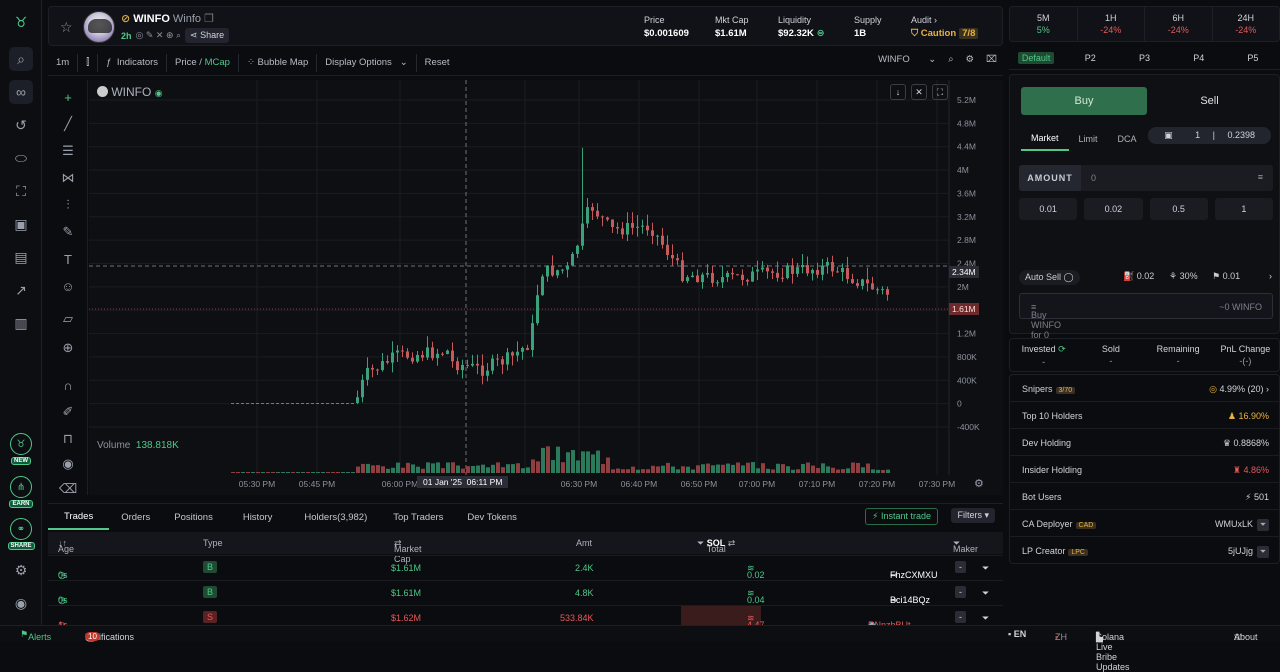 The height and width of the screenshot is (672, 1280). I want to click on text-icon: T, so click(68, 259).